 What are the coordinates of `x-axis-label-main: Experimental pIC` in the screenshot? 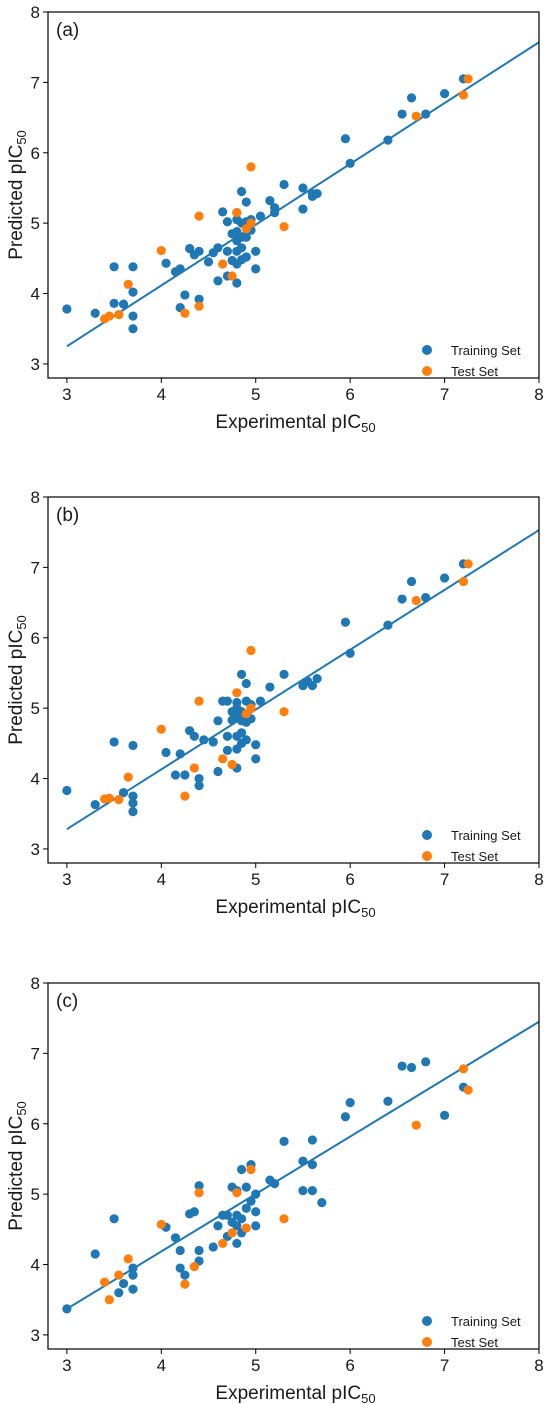 It's located at (288, 1393).